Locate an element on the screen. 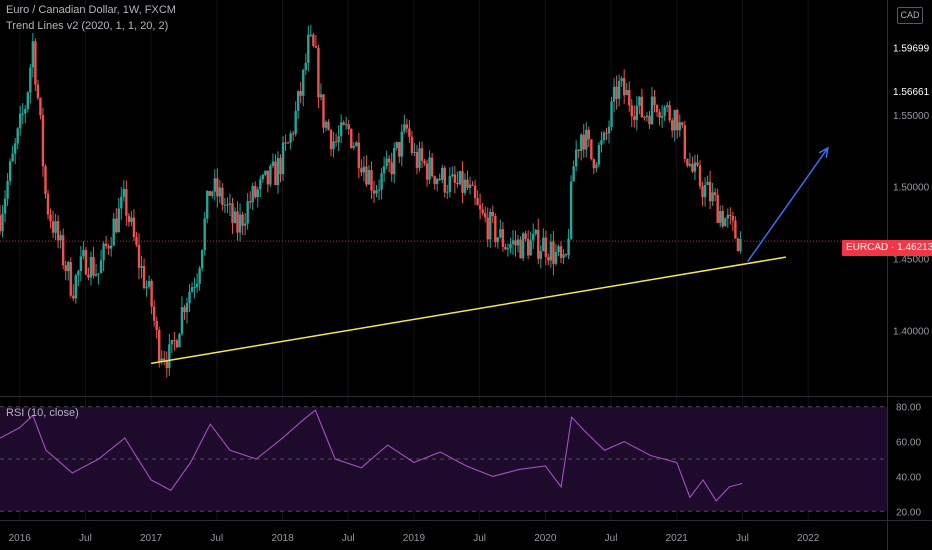 Image resolution: width=932 pixels, height=550 pixels. indicator-title: Trend Lines v2 (2020, 1, 1, 20, 2) is located at coordinates (87, 26).